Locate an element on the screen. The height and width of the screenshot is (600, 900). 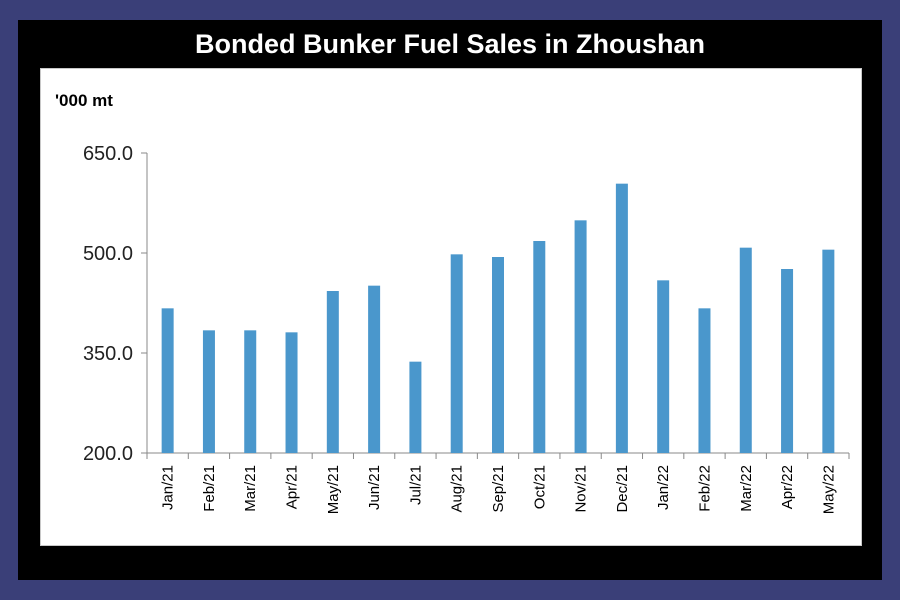
y-tick-label: 350.0 is located at coordinates (108, 354).